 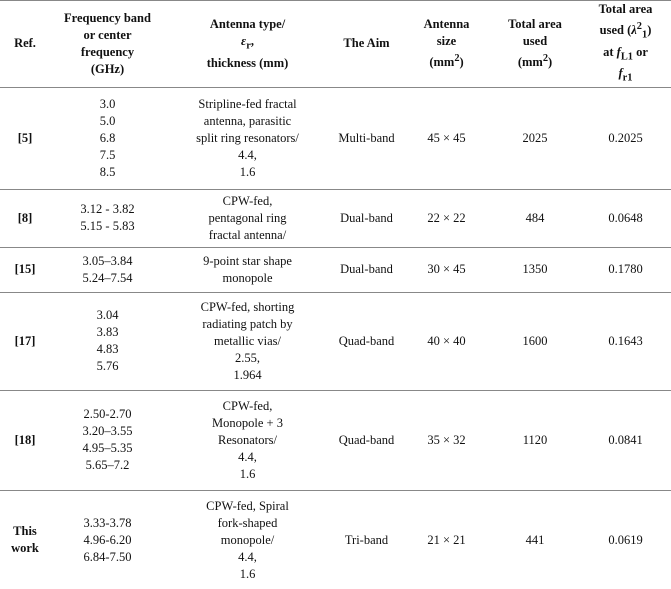 I want to click on table-cell: 1350, so click(x=535, y=269).